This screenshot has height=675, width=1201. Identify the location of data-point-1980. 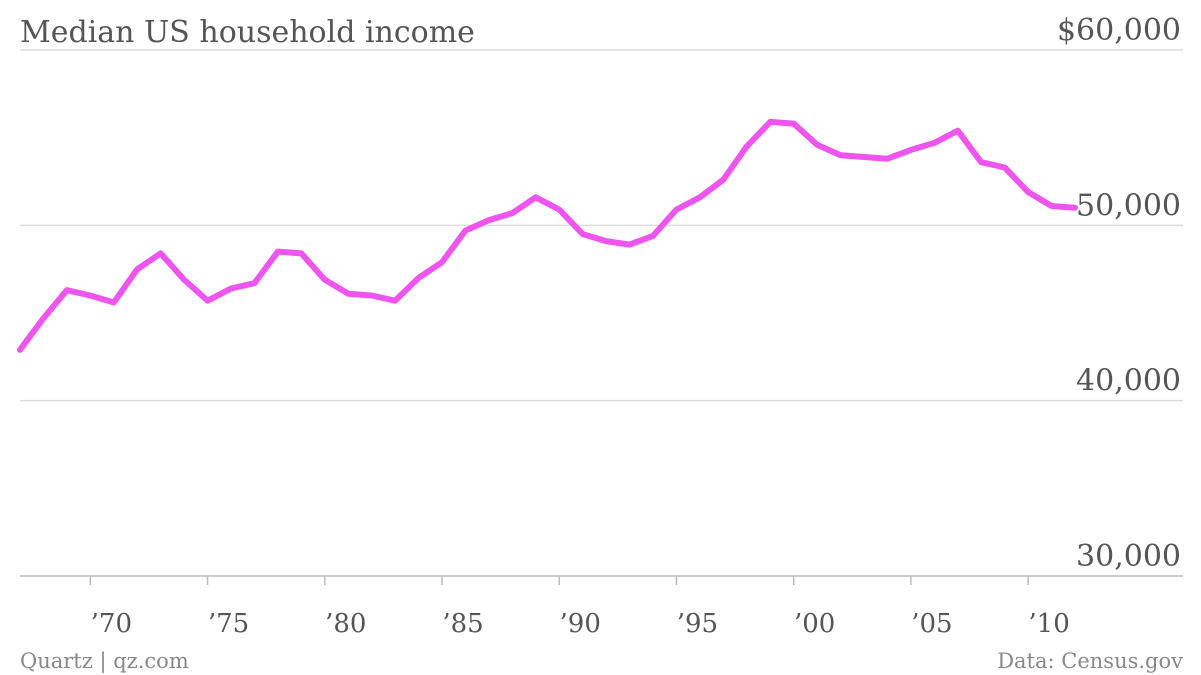
(325, 280).